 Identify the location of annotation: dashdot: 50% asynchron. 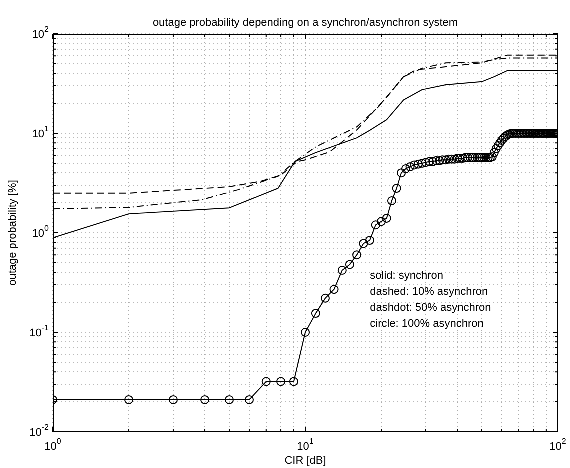
(431, 308).